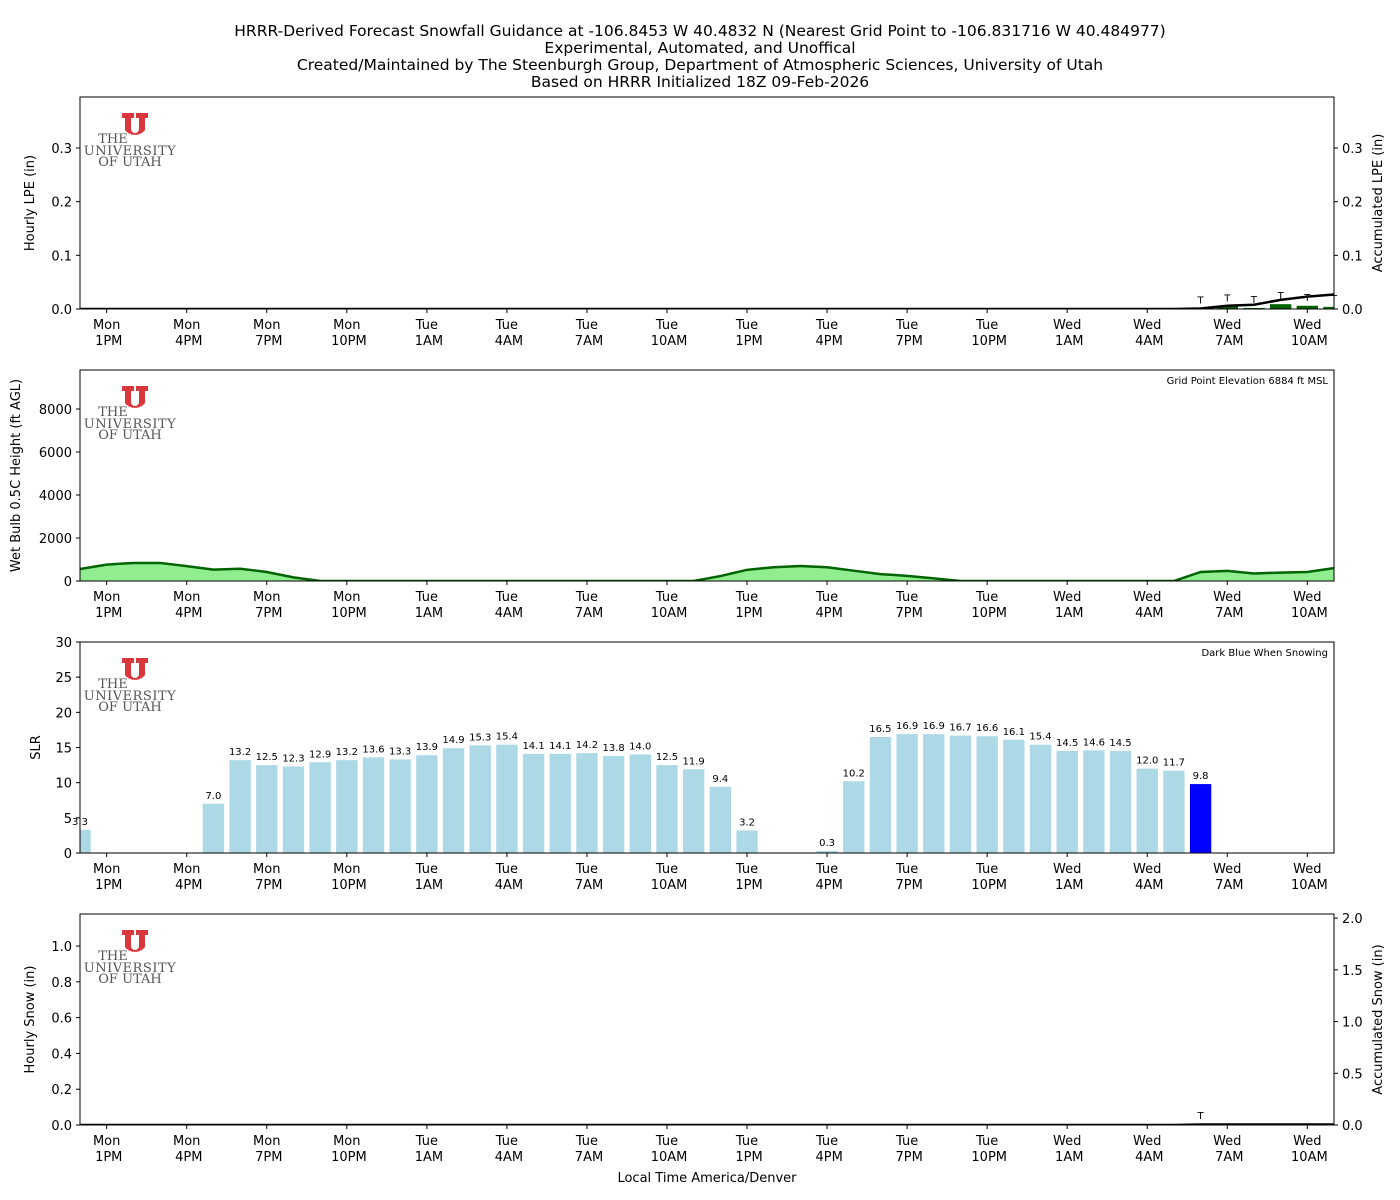 The height and width of the screenshot is (1200, 1400). I want to click on y-tick-label: 0.6, so click(61, 1019).